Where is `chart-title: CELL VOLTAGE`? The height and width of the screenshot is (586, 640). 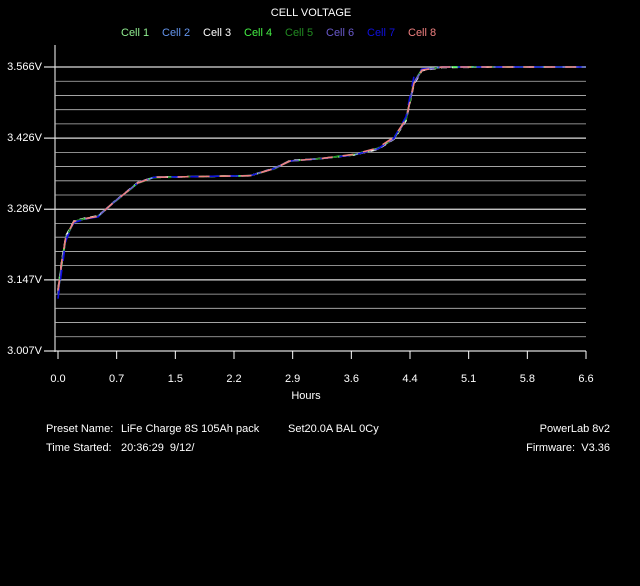 chart-title: CELL VOLTAGE is located at coordinates (311, 13).